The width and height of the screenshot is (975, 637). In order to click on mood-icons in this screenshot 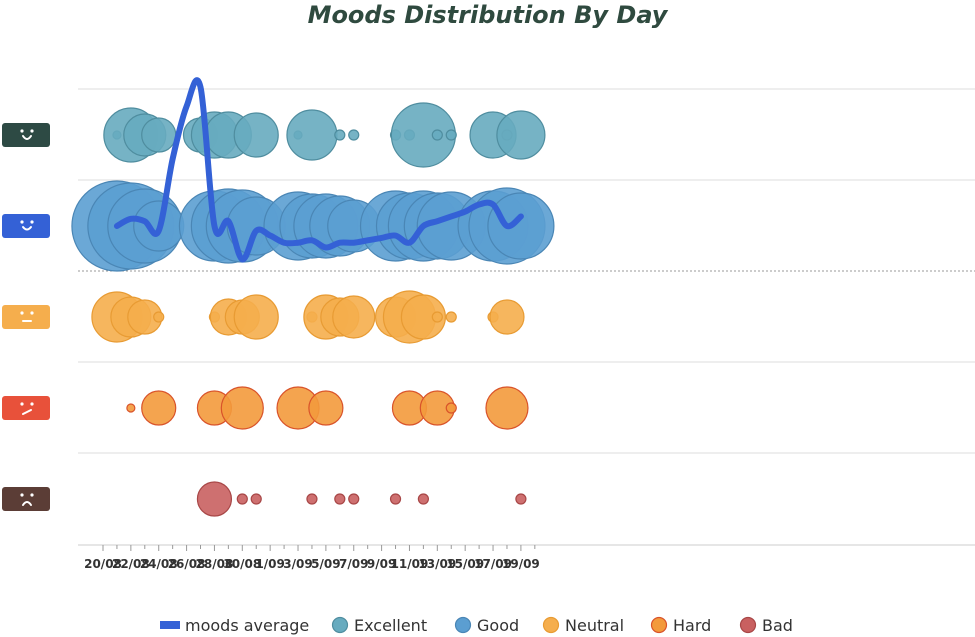, I will do `click(26, 317)`.